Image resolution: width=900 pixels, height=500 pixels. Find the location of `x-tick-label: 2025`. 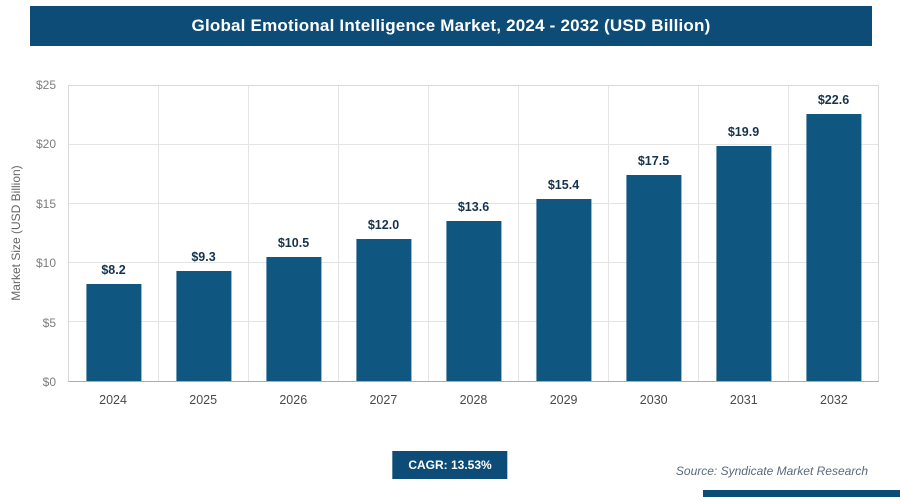

x-tick-label: 2025 is located at coordinates (203, 400).